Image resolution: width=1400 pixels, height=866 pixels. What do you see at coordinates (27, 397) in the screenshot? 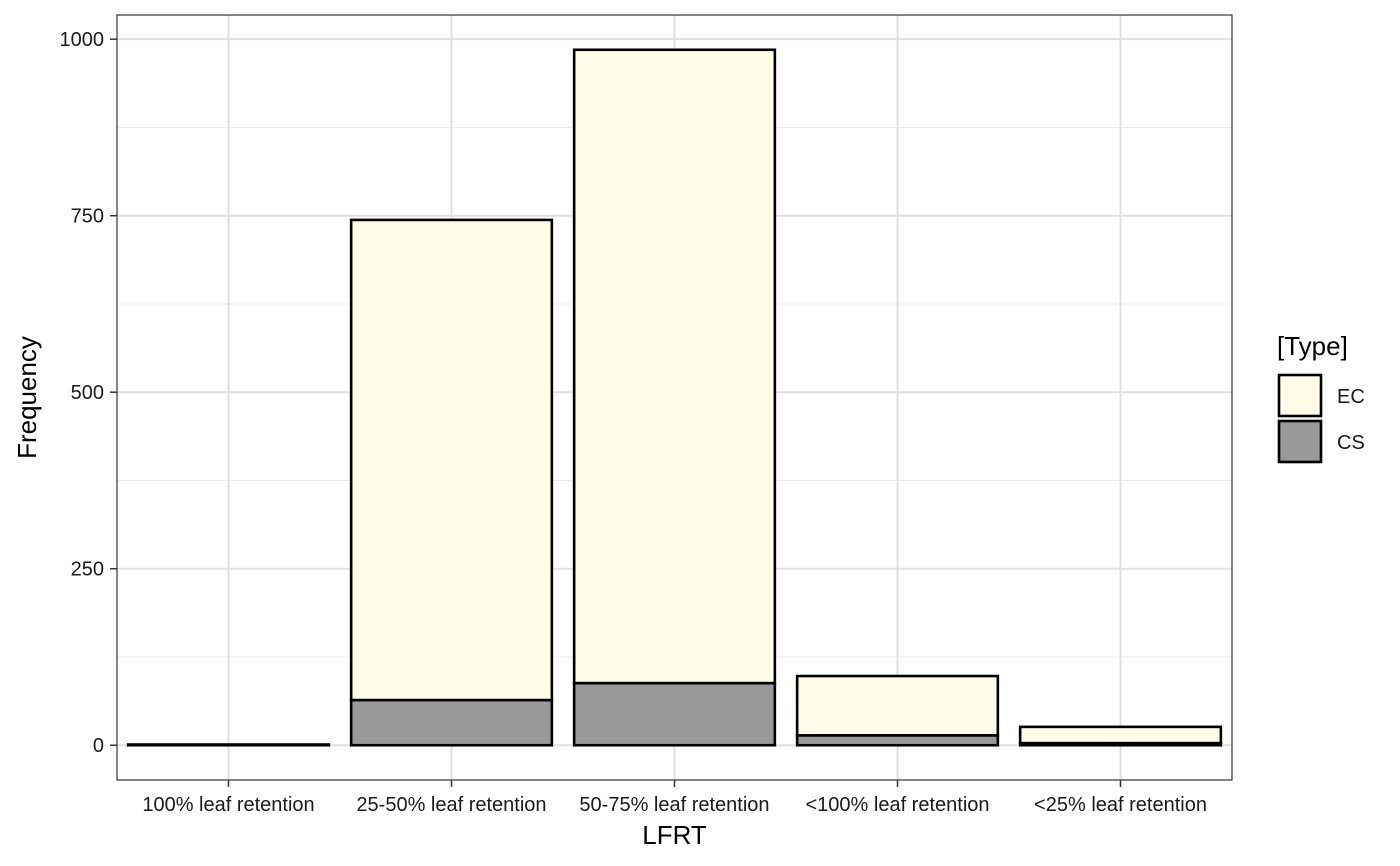
I see `y-axis-title: Frequency` at bounding box center [27, 397].